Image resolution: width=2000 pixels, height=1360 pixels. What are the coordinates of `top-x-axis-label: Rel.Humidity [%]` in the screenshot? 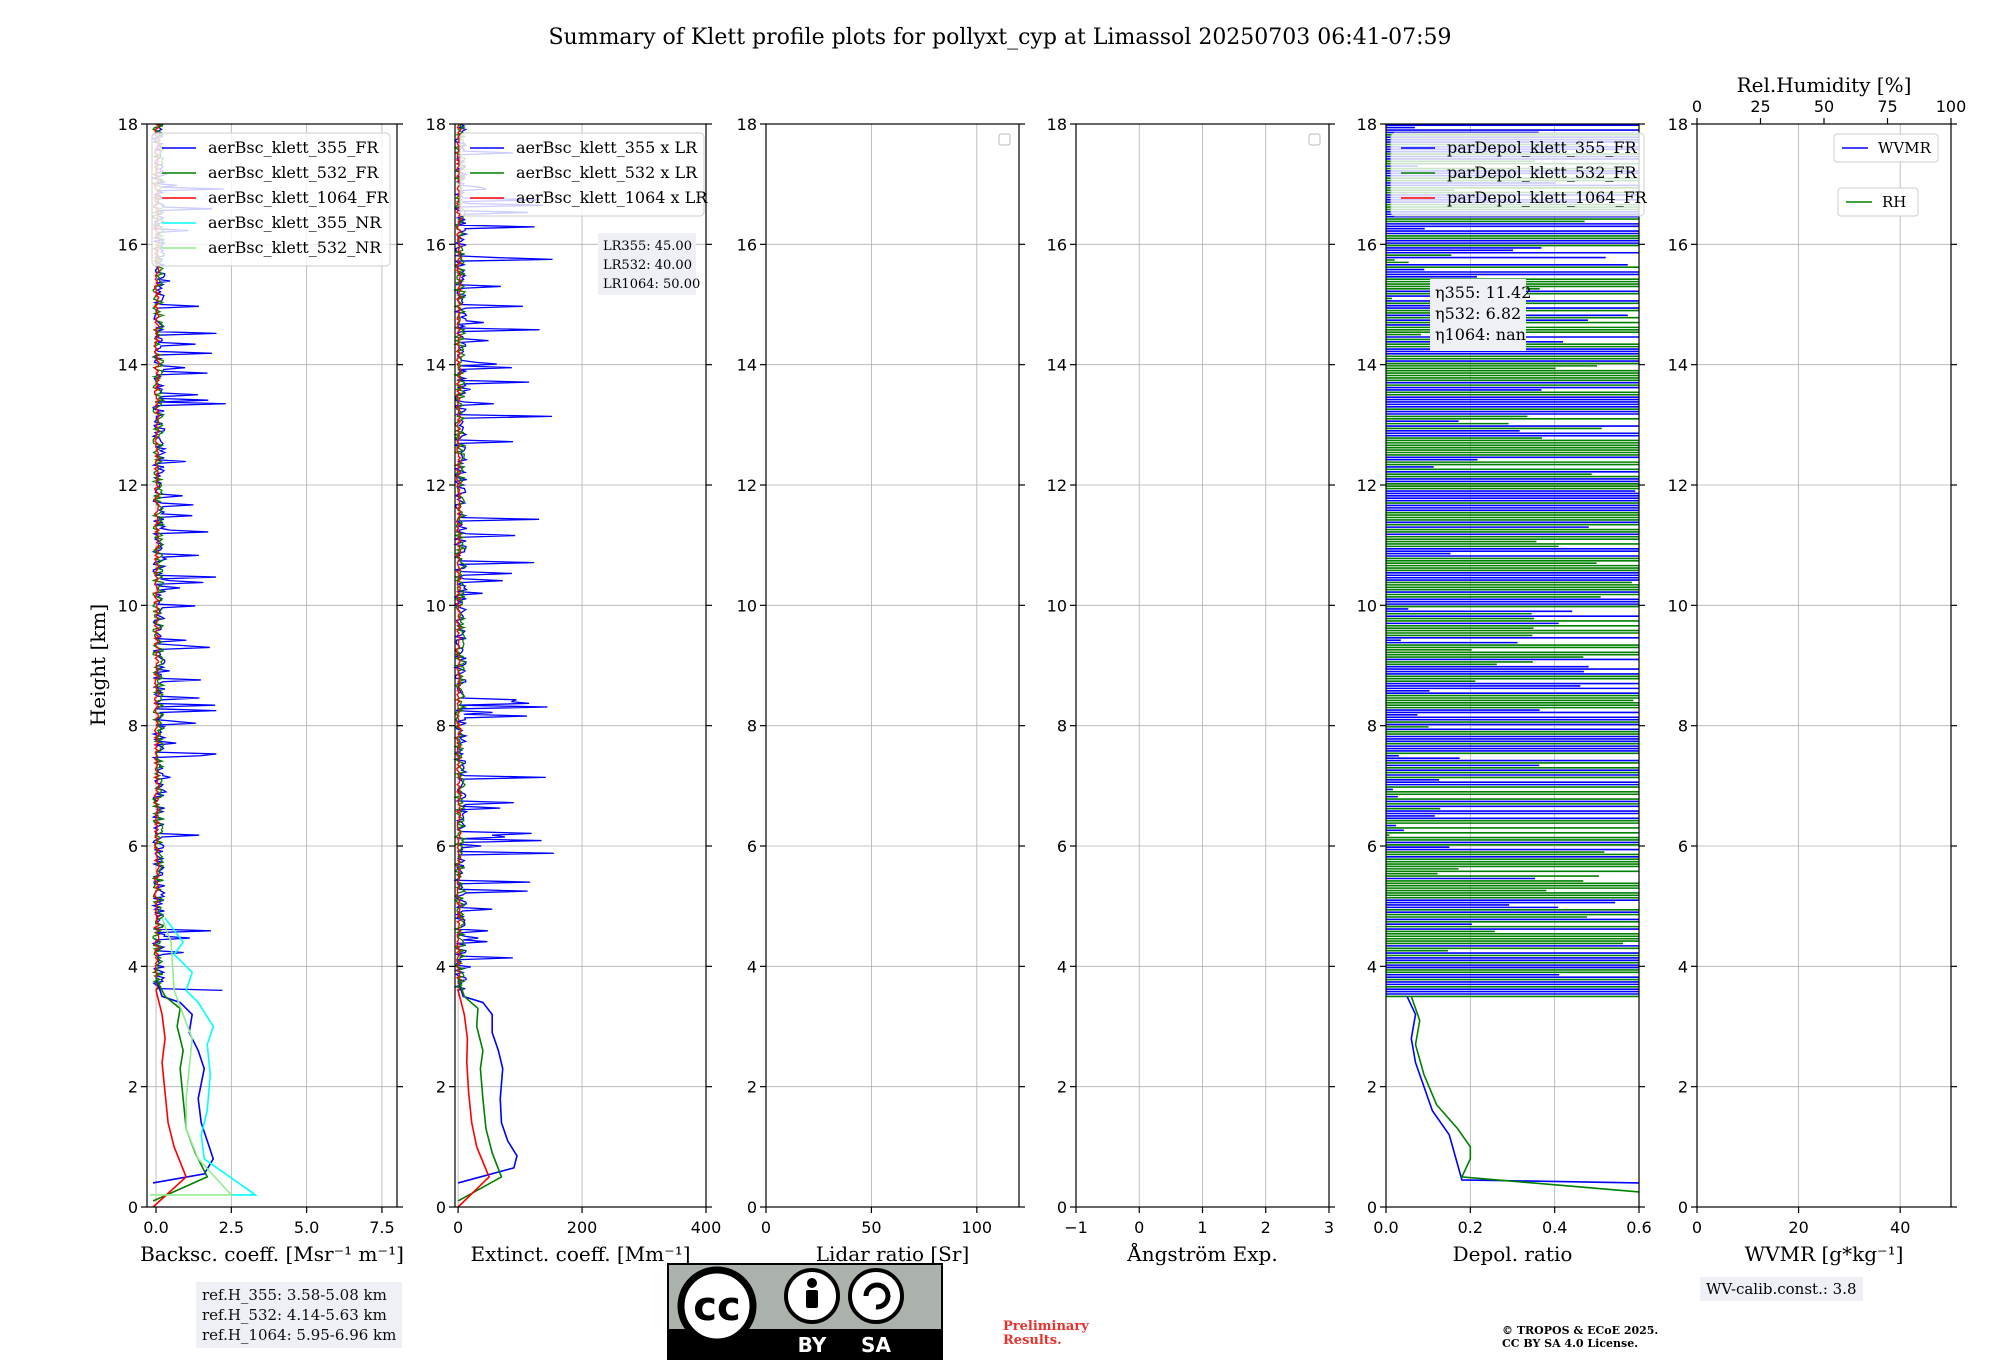 It's located at (1824, 85).